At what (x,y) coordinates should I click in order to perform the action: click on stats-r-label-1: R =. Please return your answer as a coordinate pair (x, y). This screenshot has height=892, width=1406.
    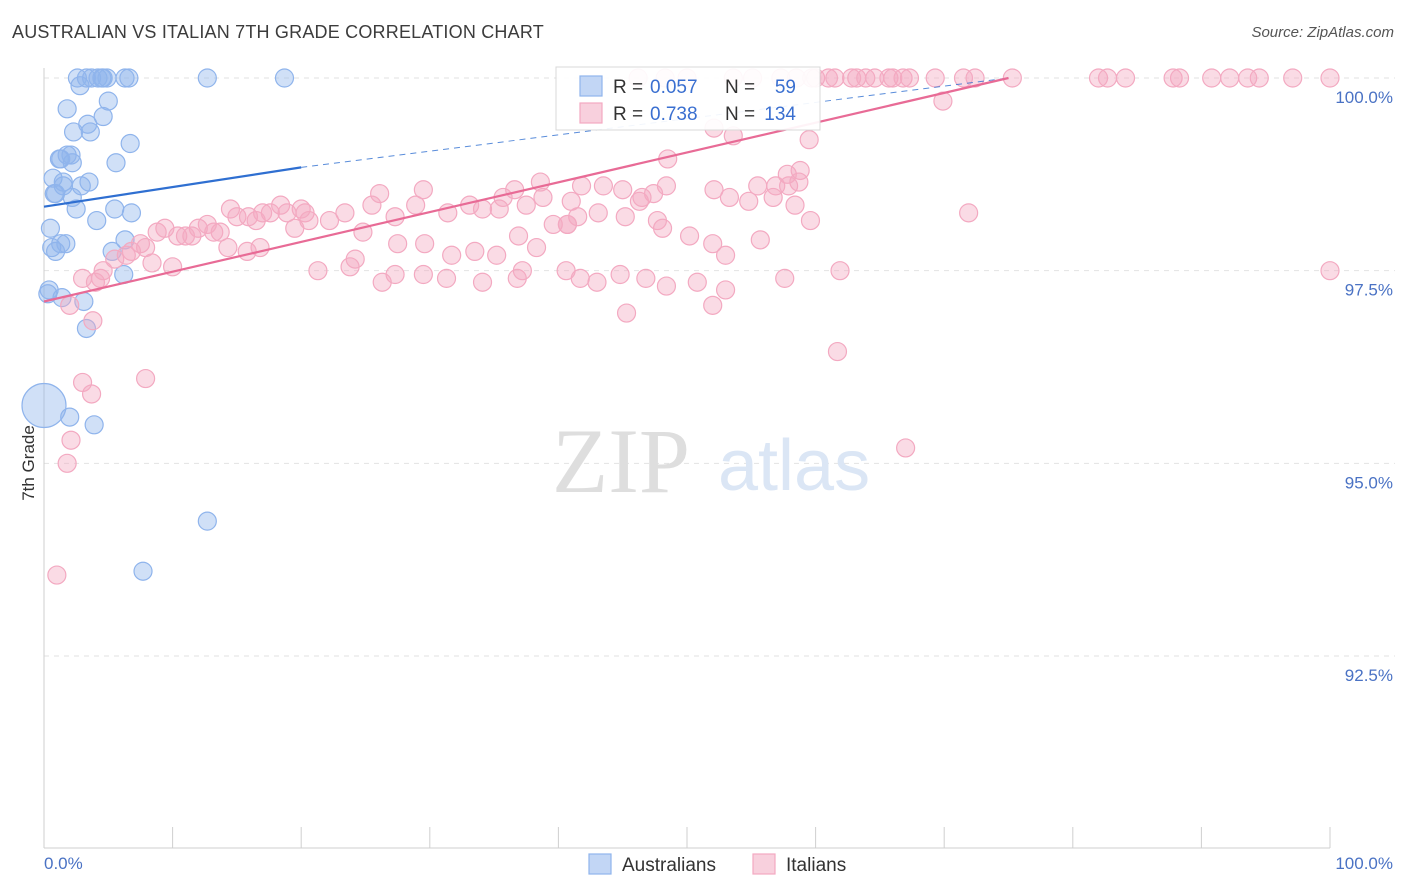
    Looking at the image, I should click on (628, 114).